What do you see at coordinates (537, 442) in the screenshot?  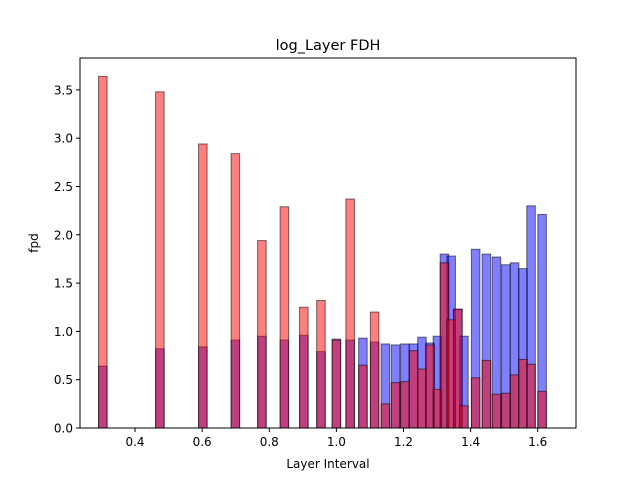 I see `x-tick-label: 1.6` at bounding box center [537, 442].